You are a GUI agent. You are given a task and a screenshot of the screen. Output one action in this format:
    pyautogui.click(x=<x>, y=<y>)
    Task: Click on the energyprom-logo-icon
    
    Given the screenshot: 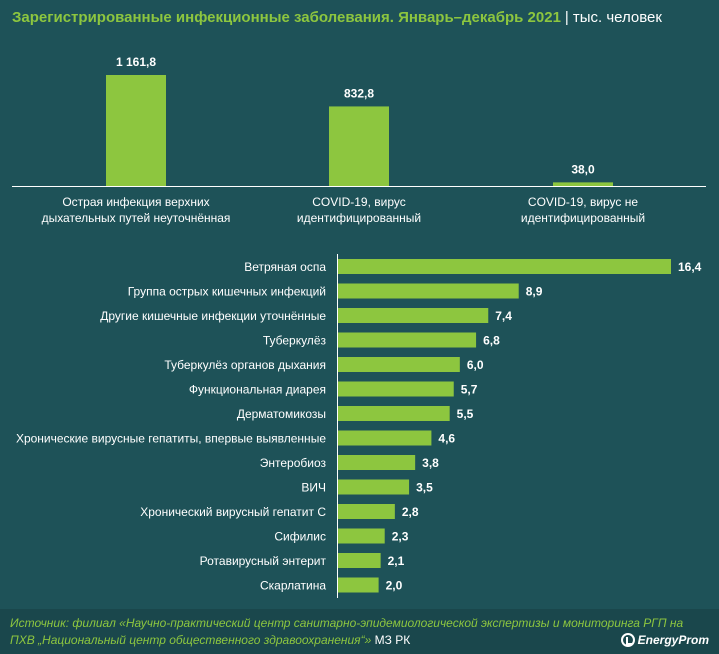 What is the action you would take?
    pyautogui.click(x=627, y=640)
    